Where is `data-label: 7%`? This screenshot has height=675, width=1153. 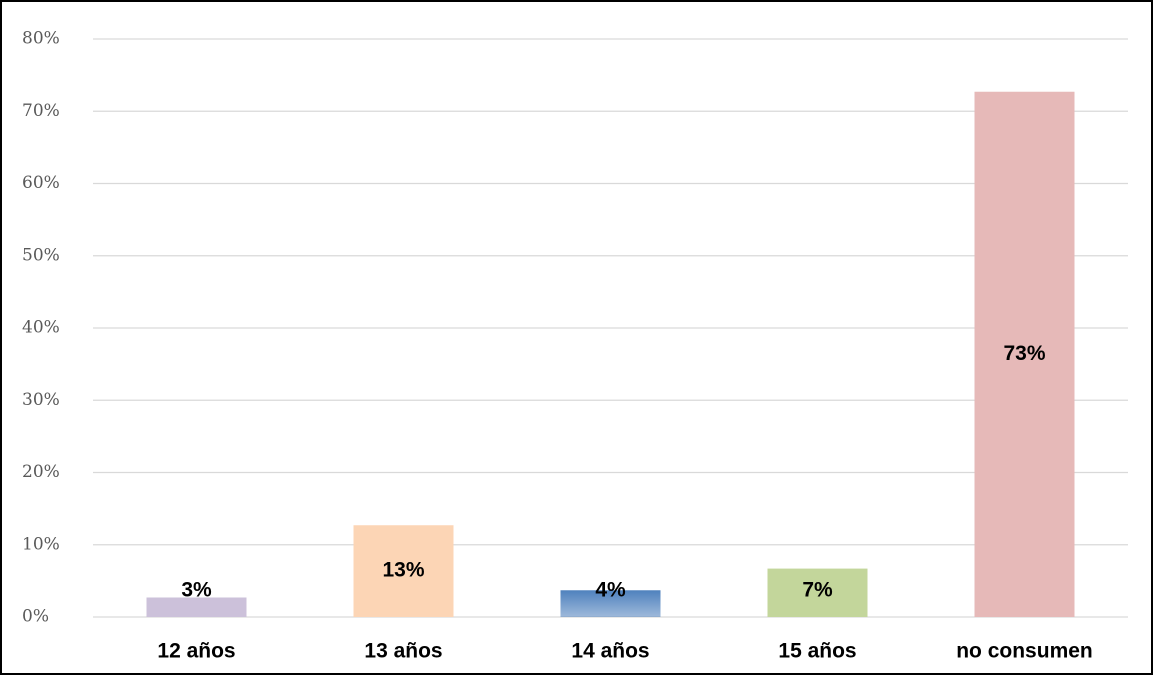 data-label: 7% is located at coordinates (817, 590).